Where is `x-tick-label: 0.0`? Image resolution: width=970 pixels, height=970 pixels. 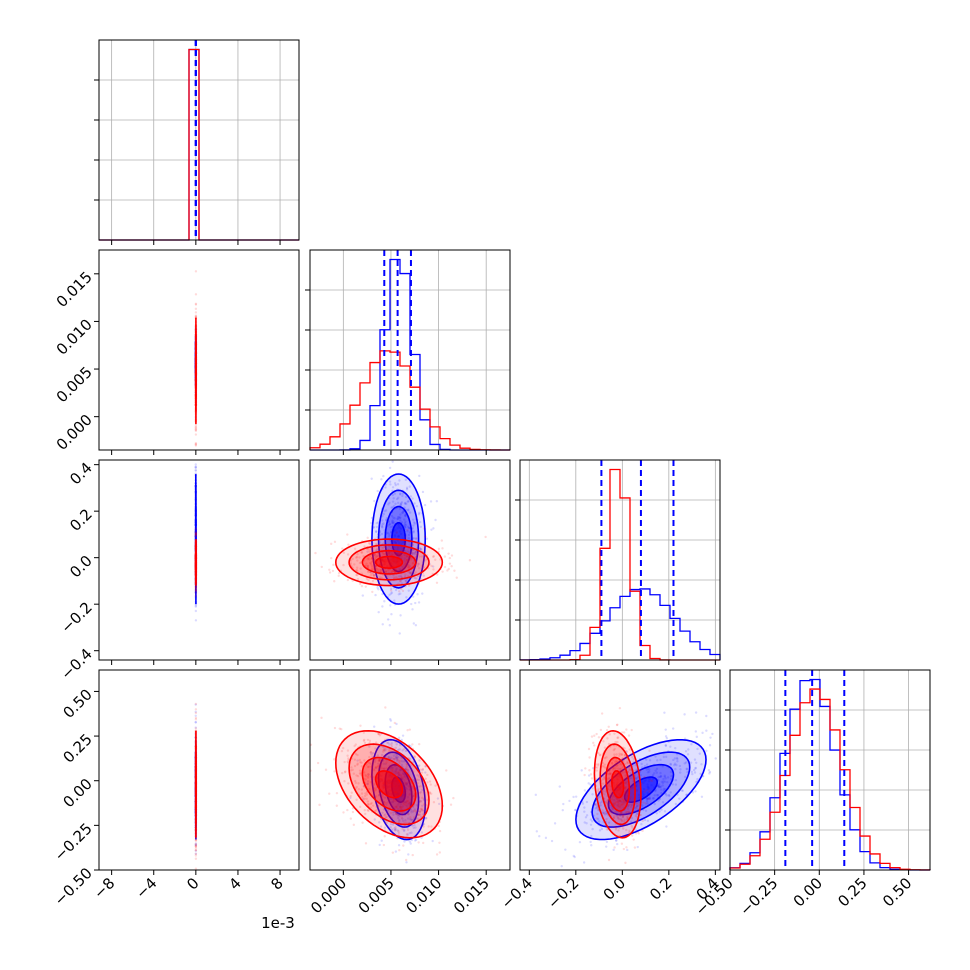
x-tick-label: 0.0 is located at coordinates (615, 889).